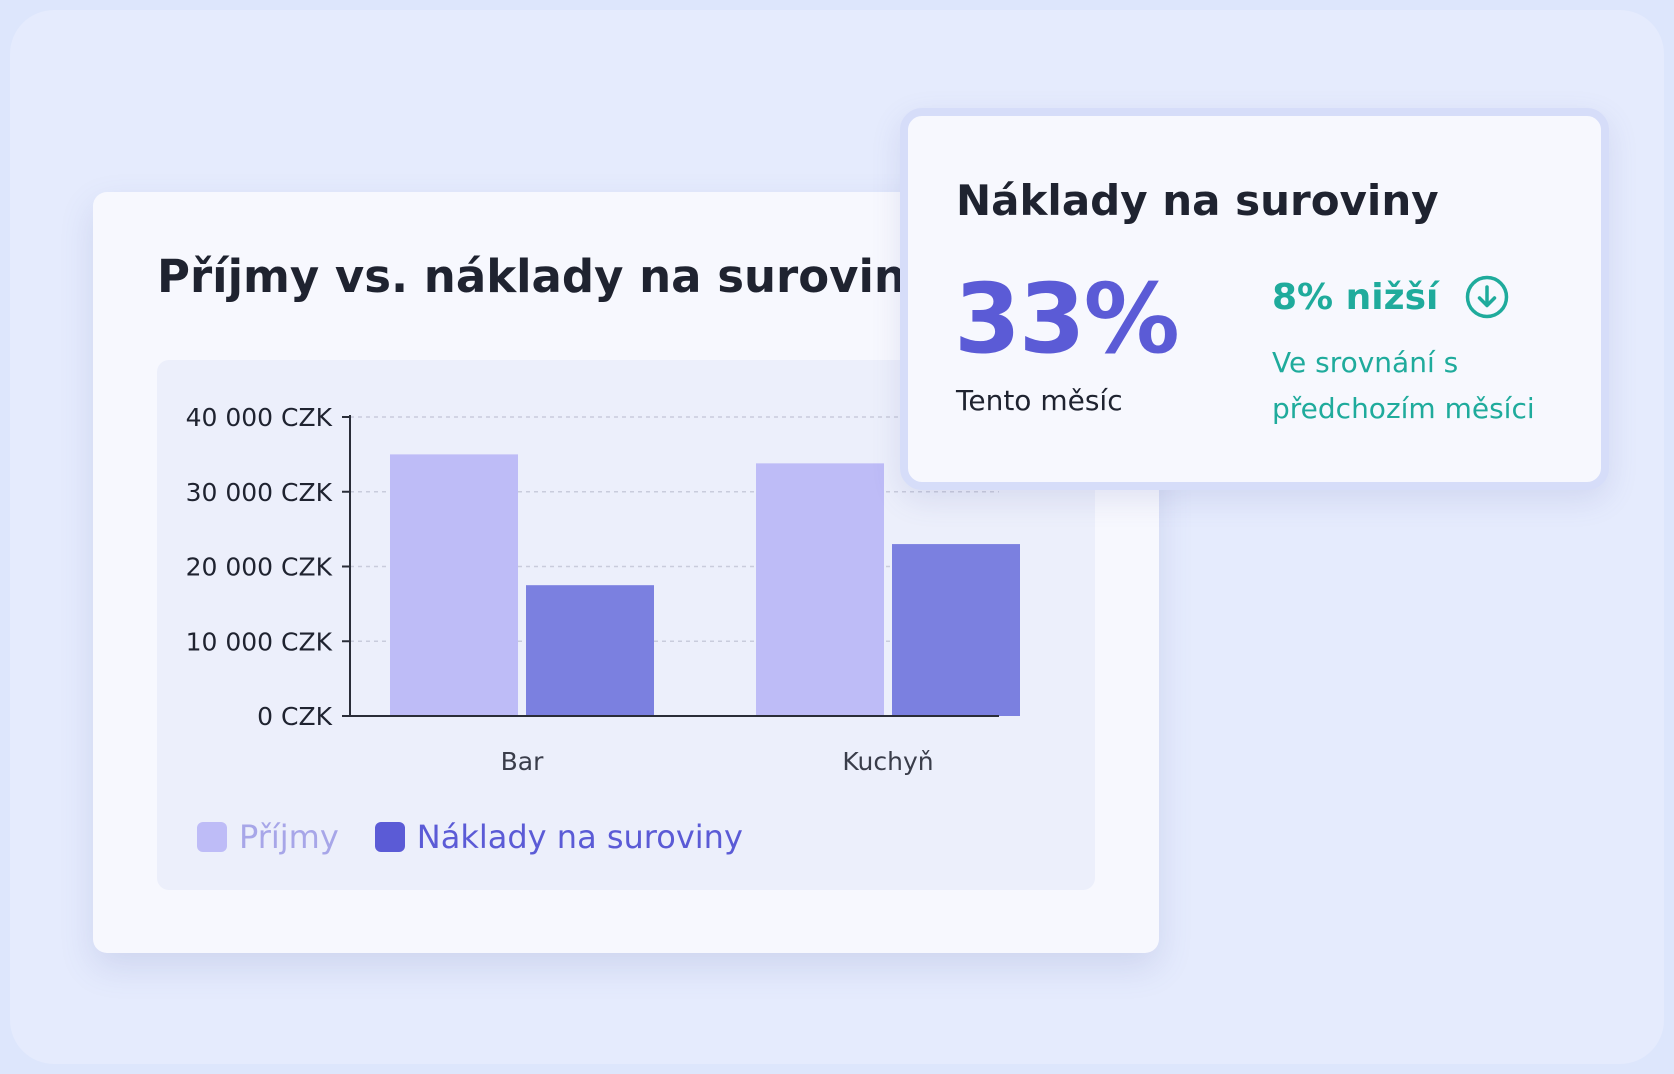 Image resolution: width=1674 pixels, height=1074 pixels. I want to click on kpi-comparison-text: Ve srovnání s předchozím měsíci, so click(1403, 385).